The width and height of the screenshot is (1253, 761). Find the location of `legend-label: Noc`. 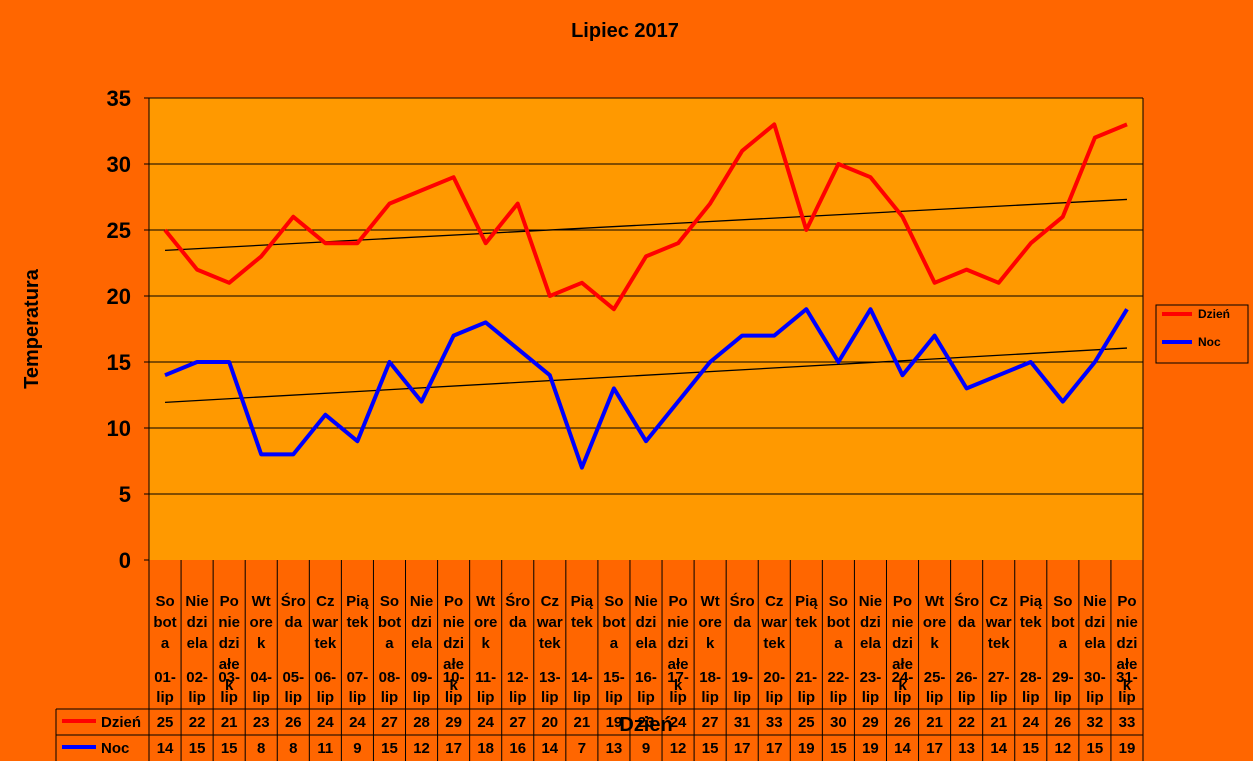

legend-label: Noc is located at coordinates (1209, 342).